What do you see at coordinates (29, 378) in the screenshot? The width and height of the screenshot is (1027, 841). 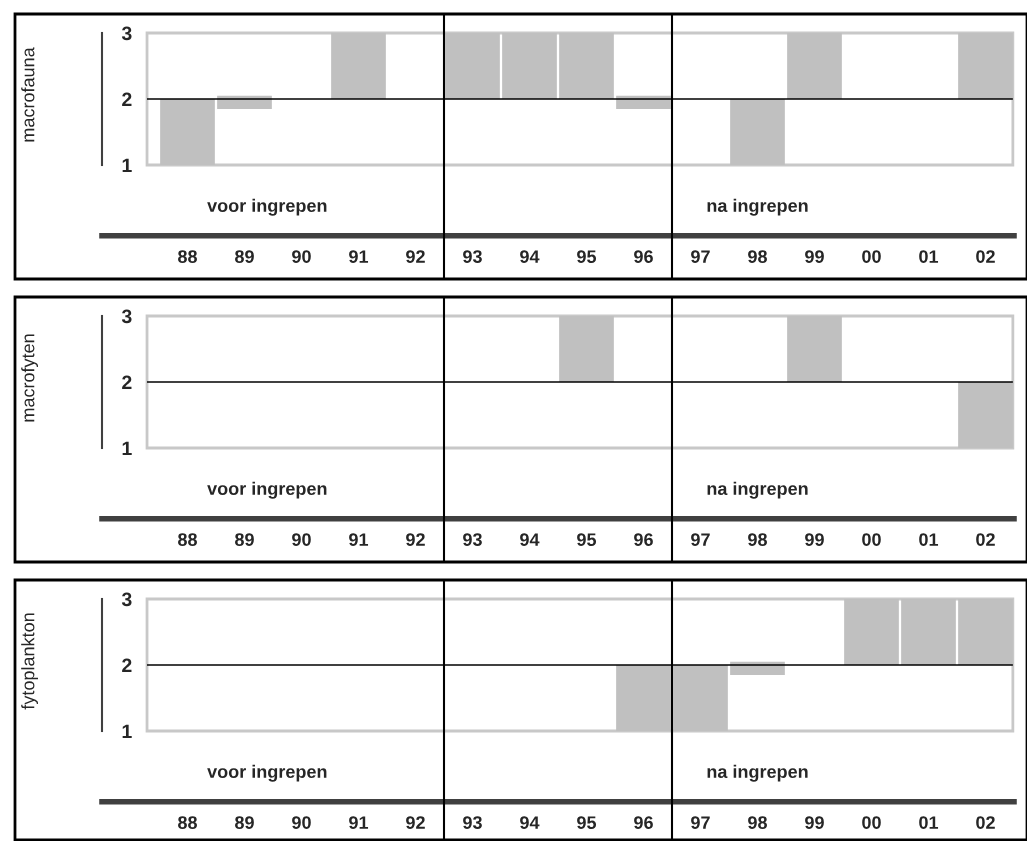 I see `y-axis-title: macrofyten` at bounding box center [29, 378].